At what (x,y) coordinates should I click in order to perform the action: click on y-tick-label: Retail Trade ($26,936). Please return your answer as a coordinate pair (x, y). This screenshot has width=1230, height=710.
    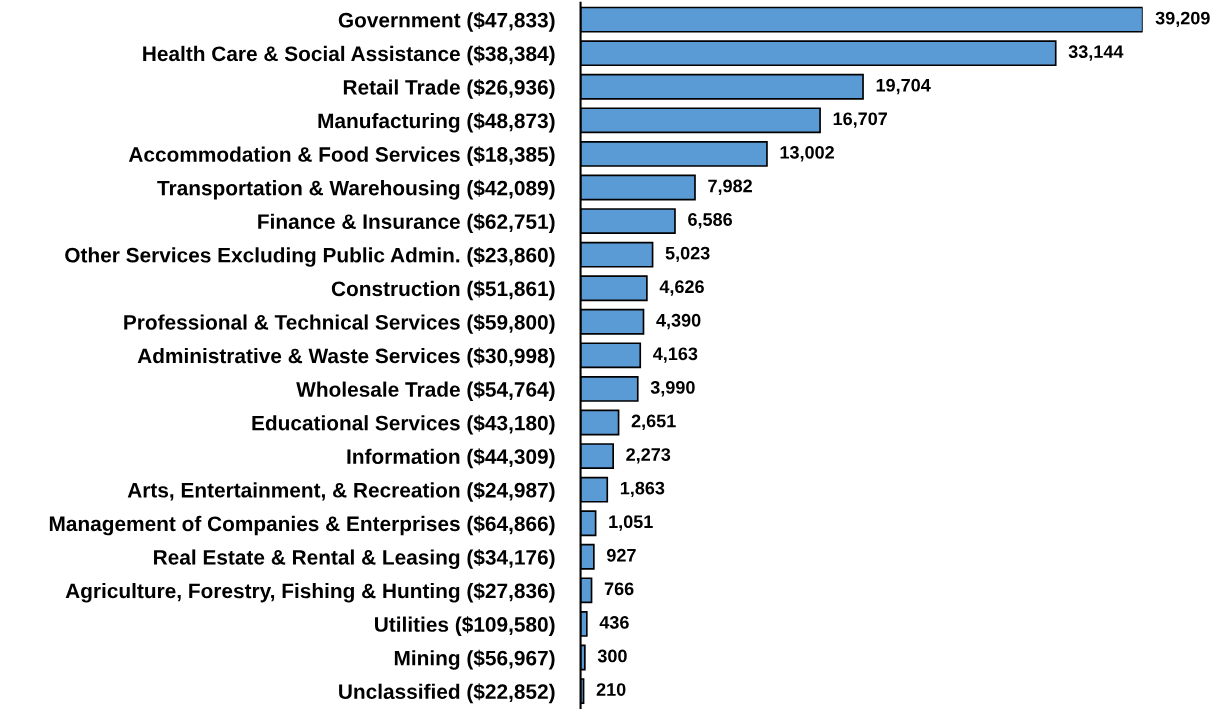
    Looking at the image, I should click on (449, 89).